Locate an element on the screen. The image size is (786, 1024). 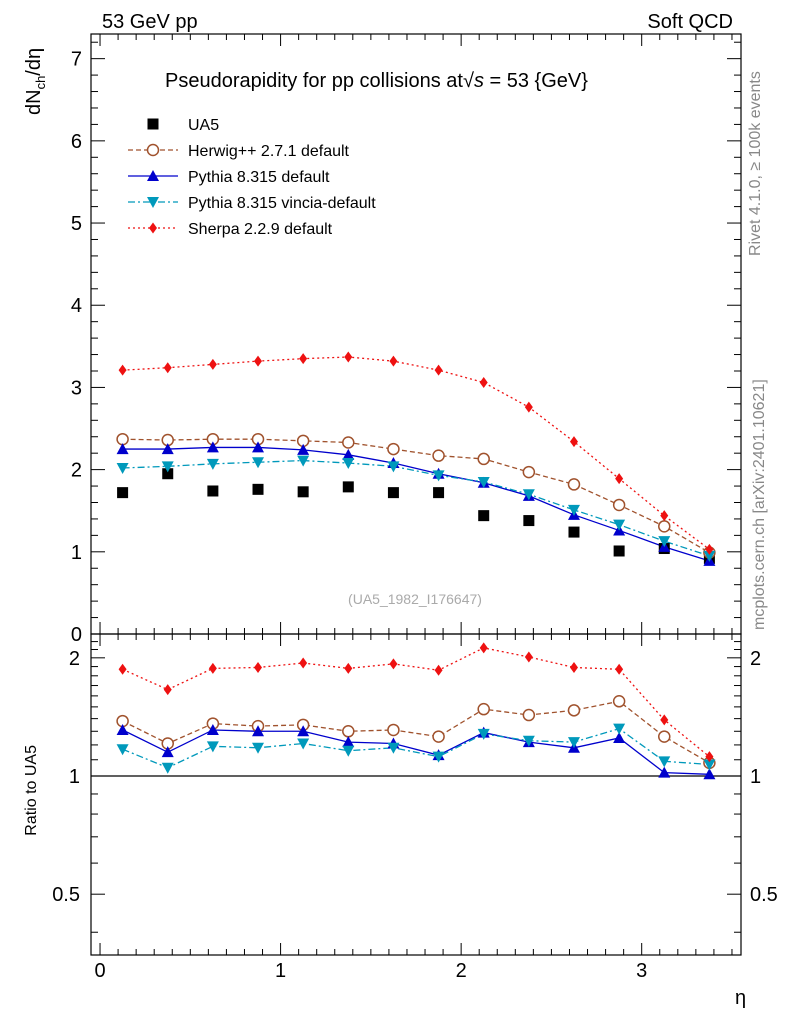
y-tick-label: 0 is located at coordinates (76, 635).